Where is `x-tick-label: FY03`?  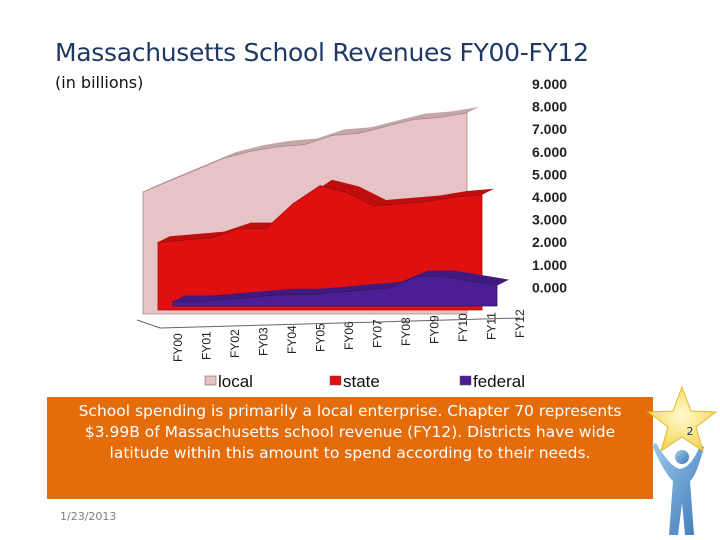
x-tick-label: FY03 is located at coordinates (264, 341).